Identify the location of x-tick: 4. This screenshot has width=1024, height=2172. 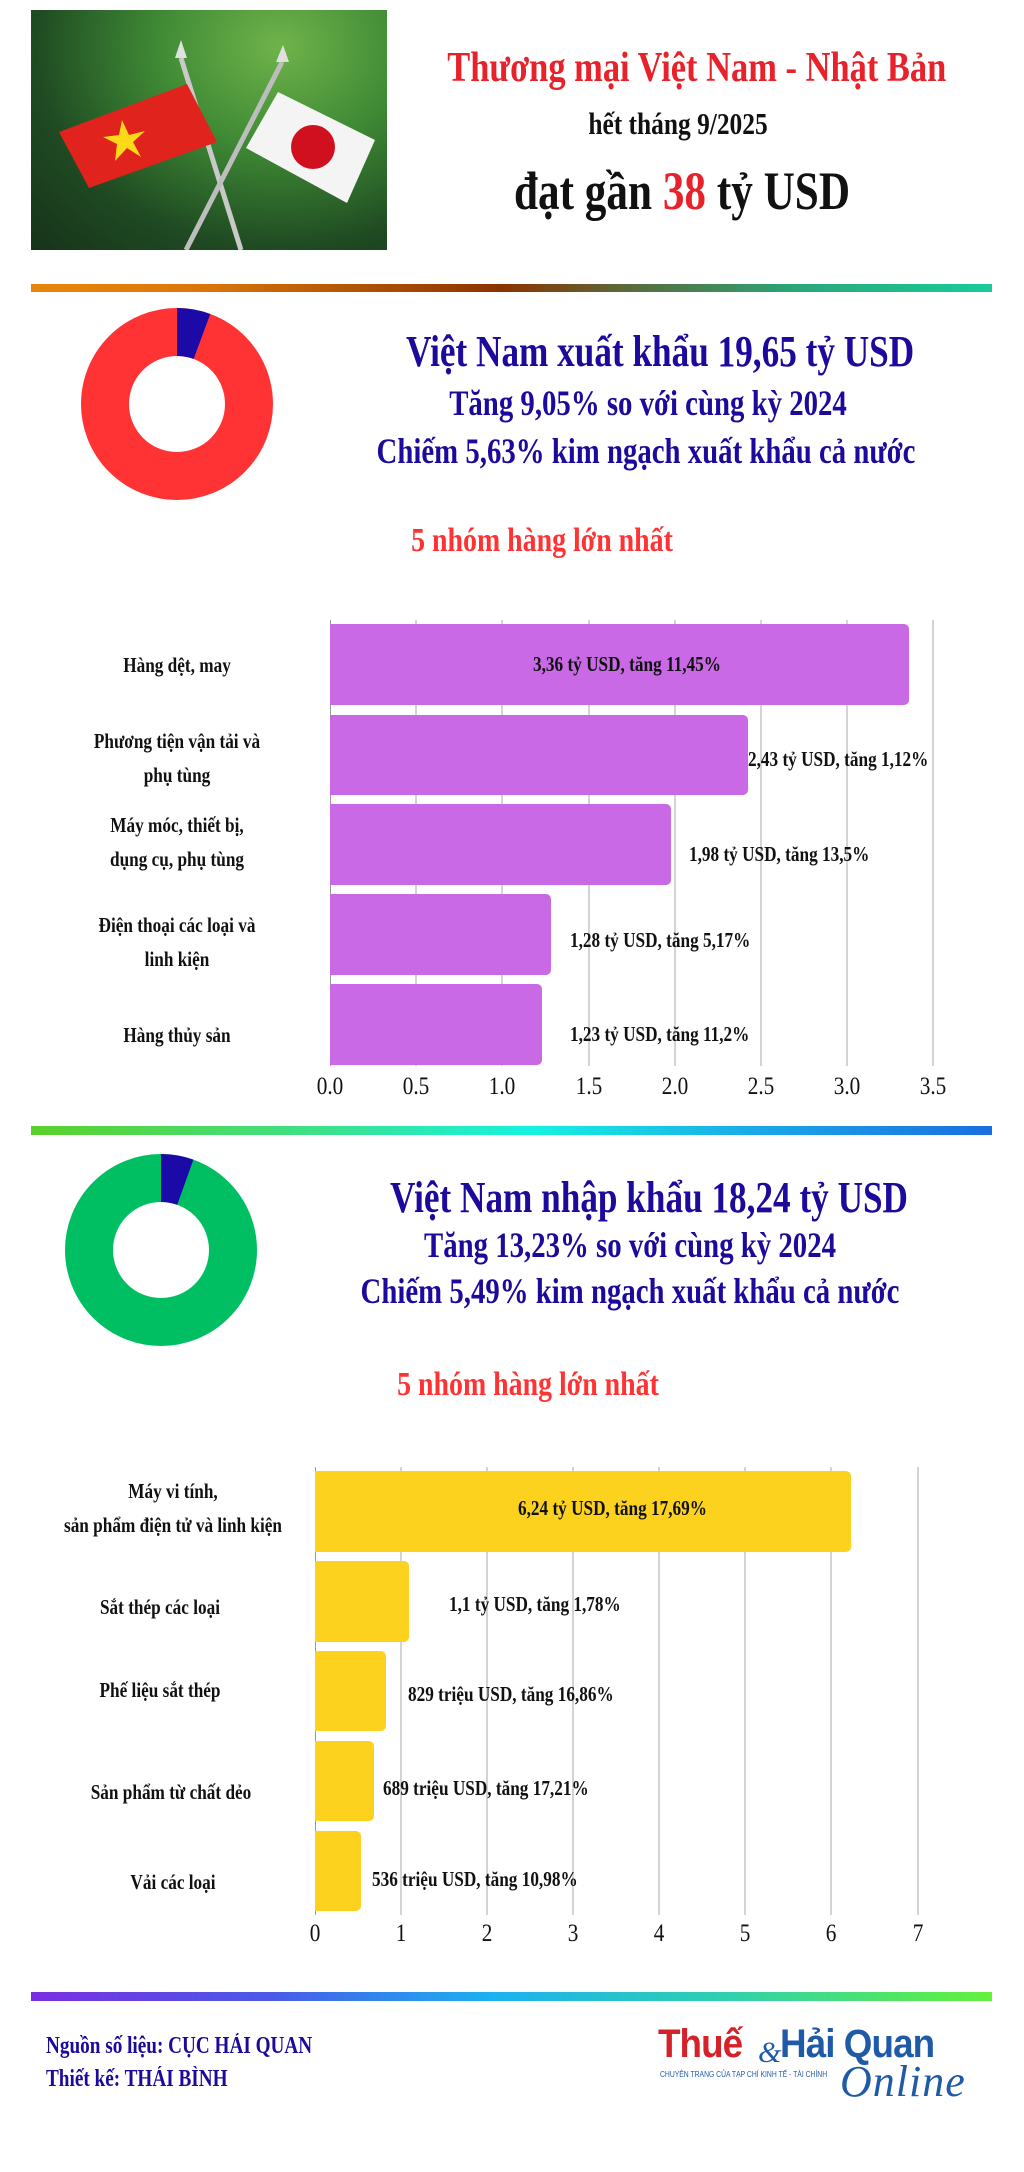
(659, 1933).